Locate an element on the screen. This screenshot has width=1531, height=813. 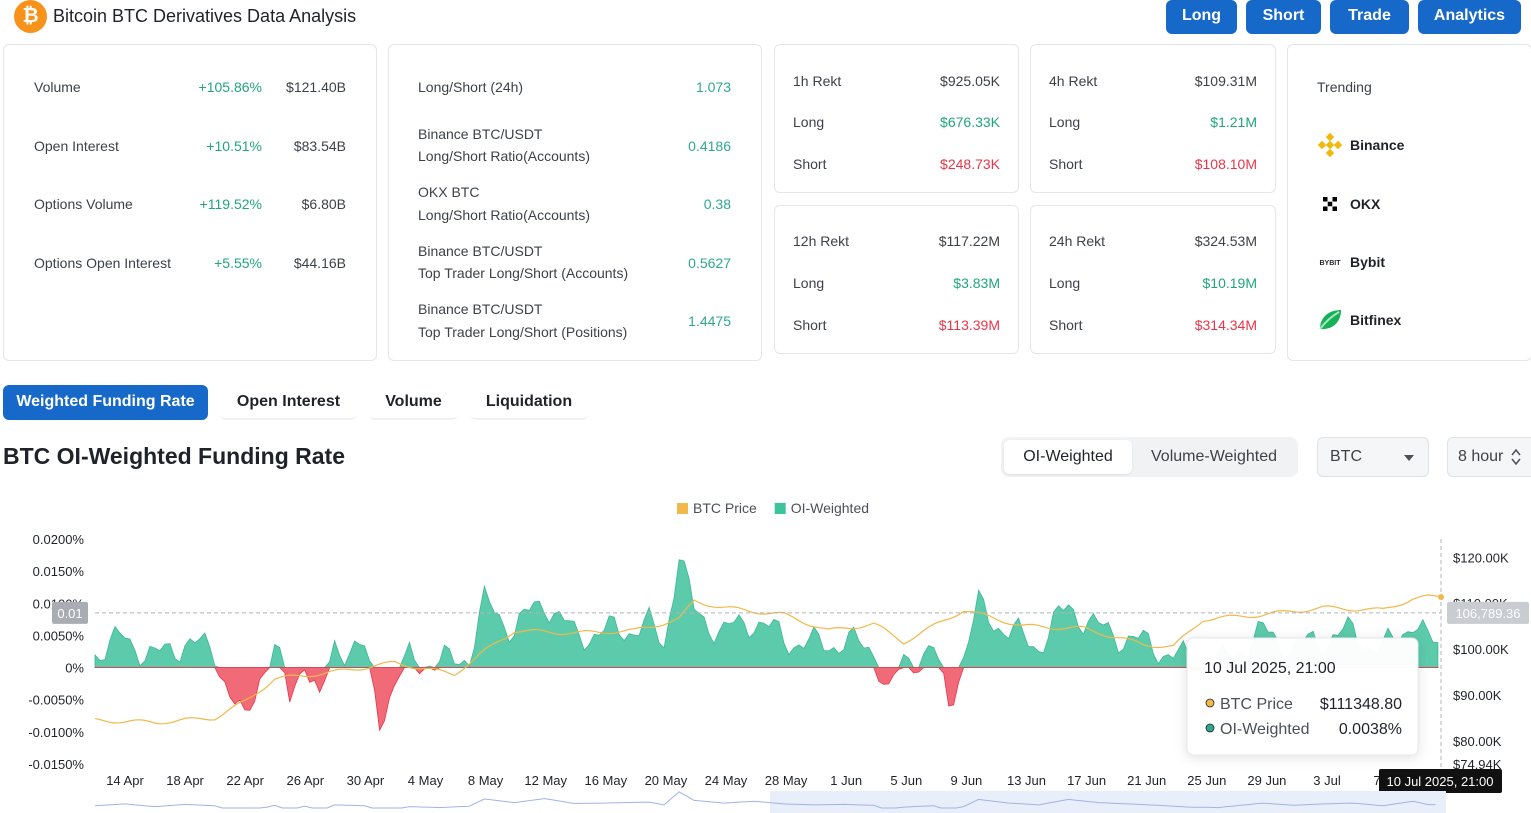
legend-swatch is located at coordinates (780, 508).